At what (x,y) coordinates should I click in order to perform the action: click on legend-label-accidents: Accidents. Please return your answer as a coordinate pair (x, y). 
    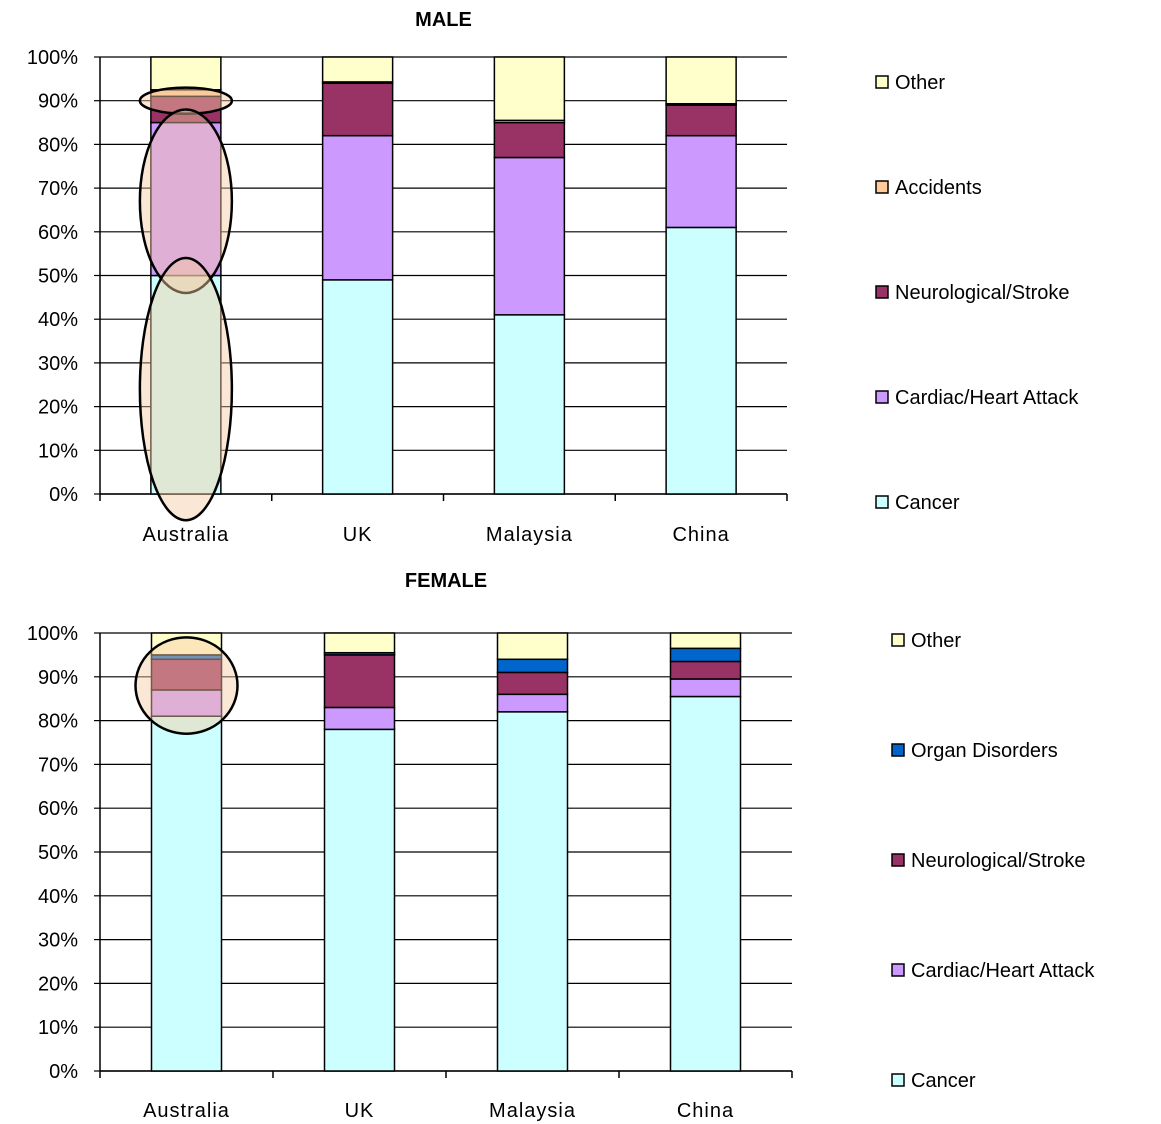
    Looking at the image, I should click on (938, 188).